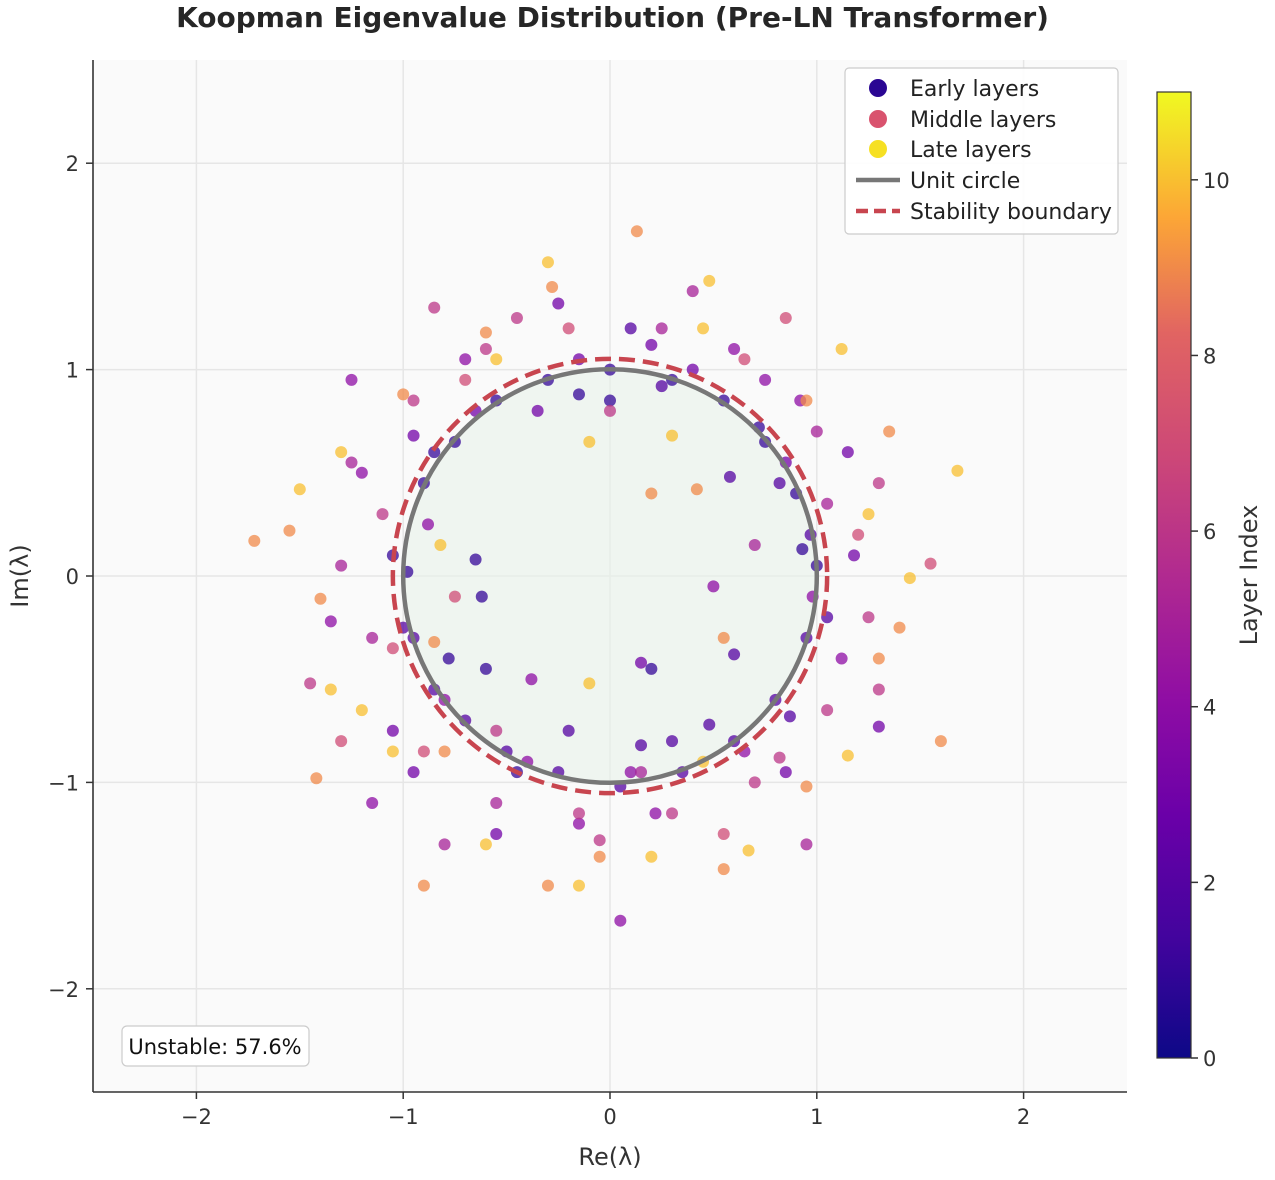 This screenshot has width=1275, height=1180. I want to click on unstable-annotation: Unstable: 57.6%, so click(215, 1046).